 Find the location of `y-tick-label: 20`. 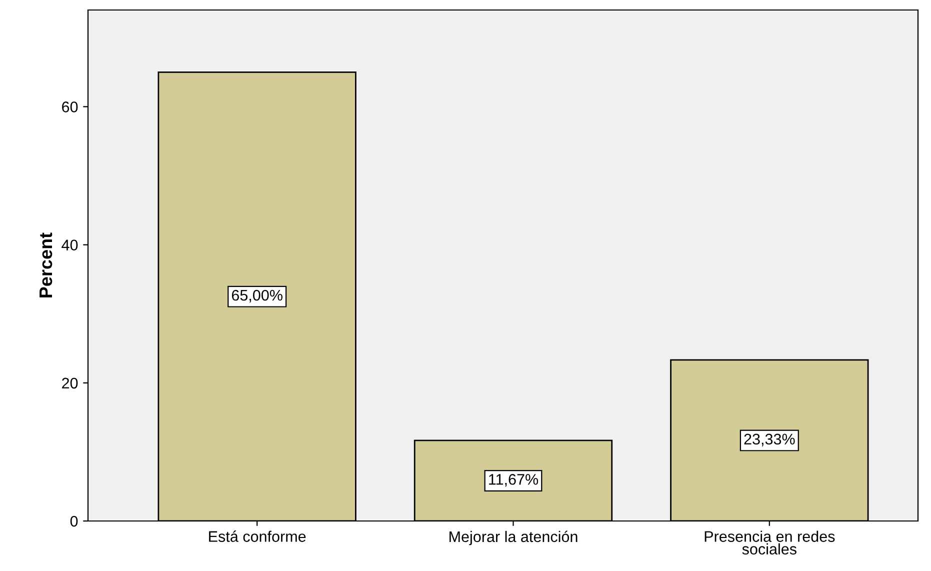

y-tick-label: 20 is located at coordinates (70, 383).